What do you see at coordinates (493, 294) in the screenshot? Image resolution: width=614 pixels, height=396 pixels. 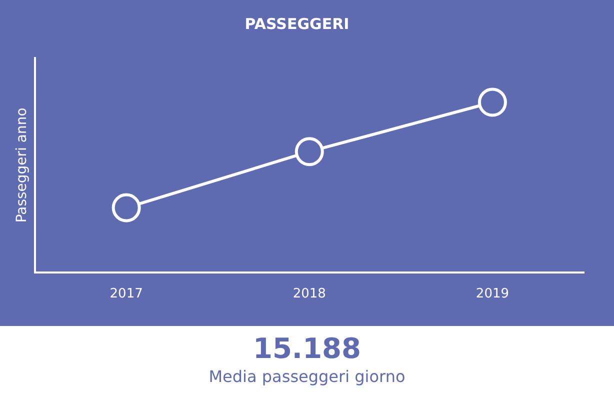 I see `x-tick-label: 2019` at bounding box center [493, 294].